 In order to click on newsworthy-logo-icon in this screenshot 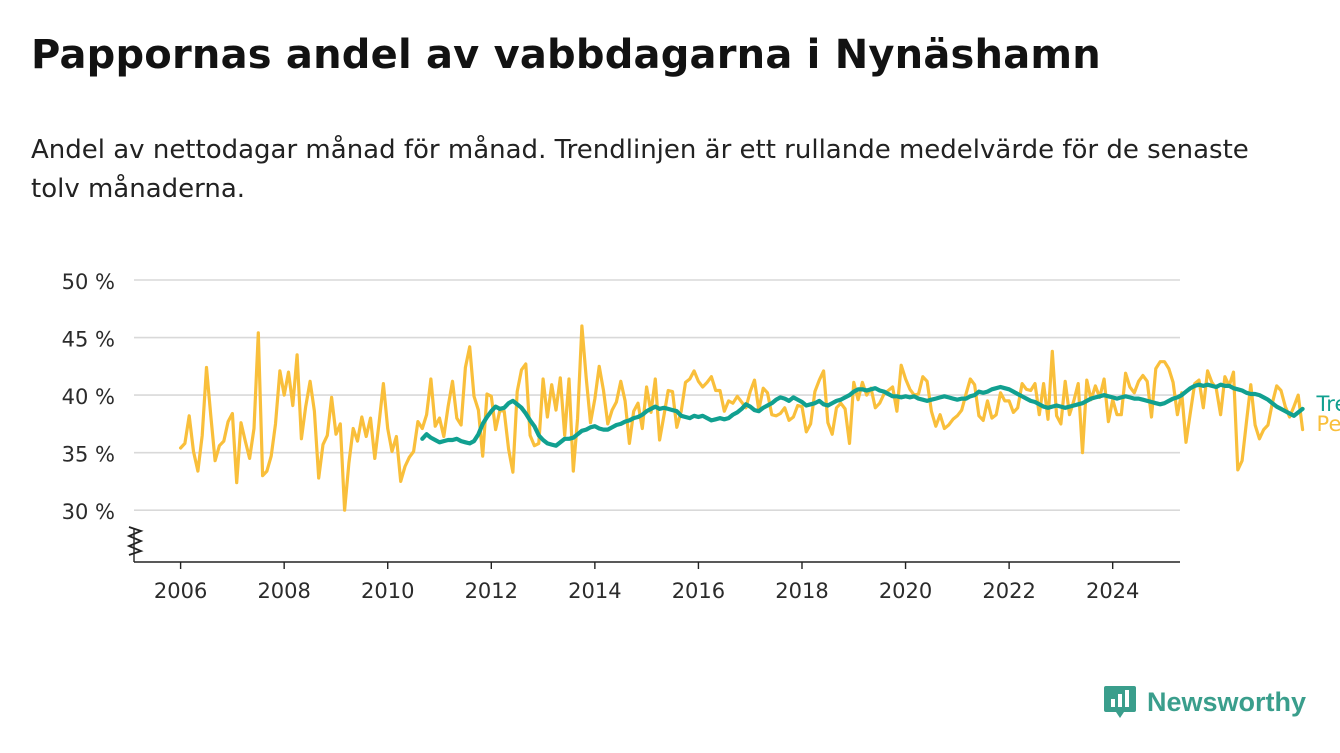, I will do `click(1120, 702)`.